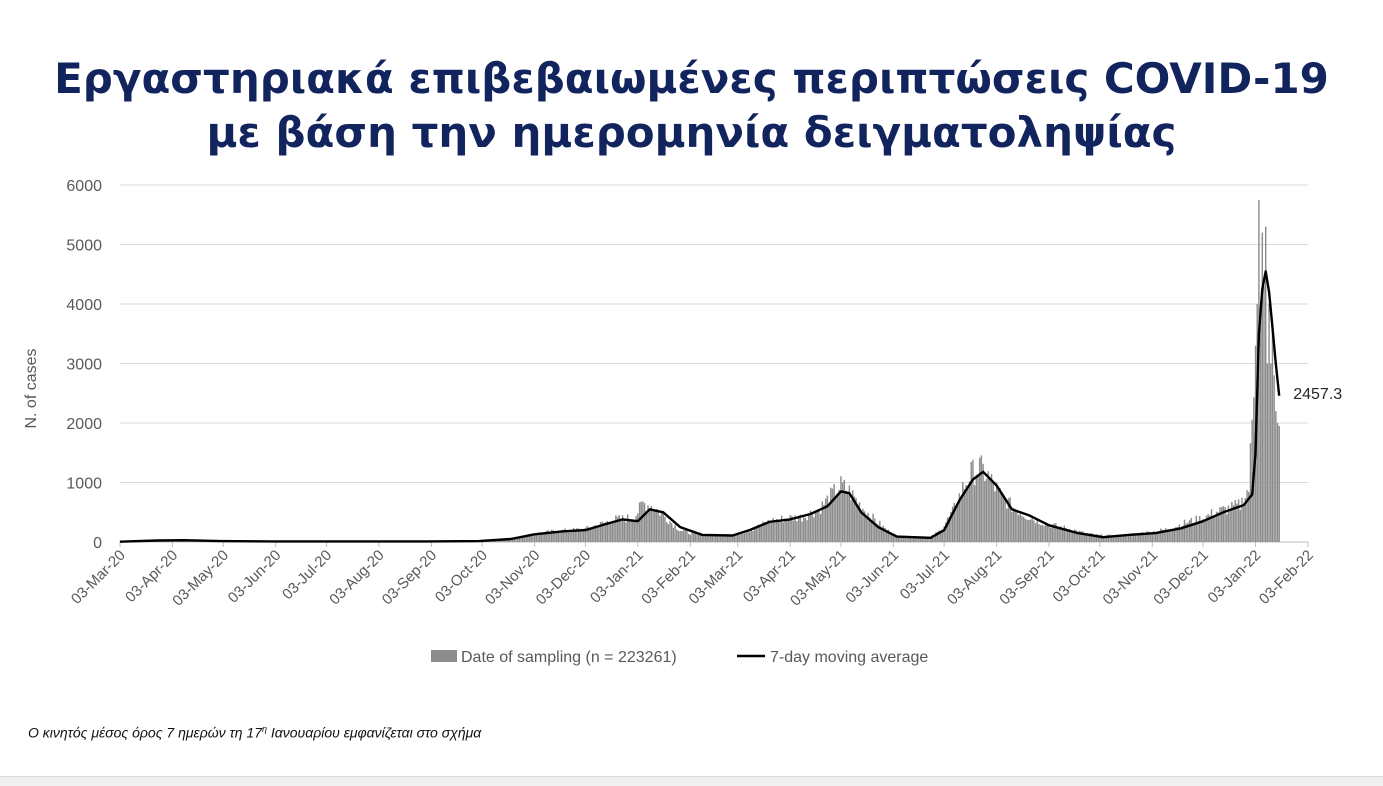  I want to click on x-tick-label: 03-Aug-20, so click(357, 578).